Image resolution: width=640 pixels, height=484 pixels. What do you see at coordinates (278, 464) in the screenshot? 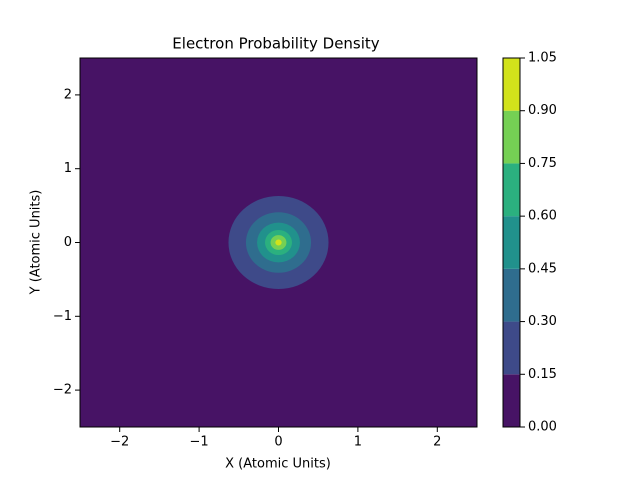
I see `x-axis-label: X (Atomic Units)` at bounding box center [278, 464].